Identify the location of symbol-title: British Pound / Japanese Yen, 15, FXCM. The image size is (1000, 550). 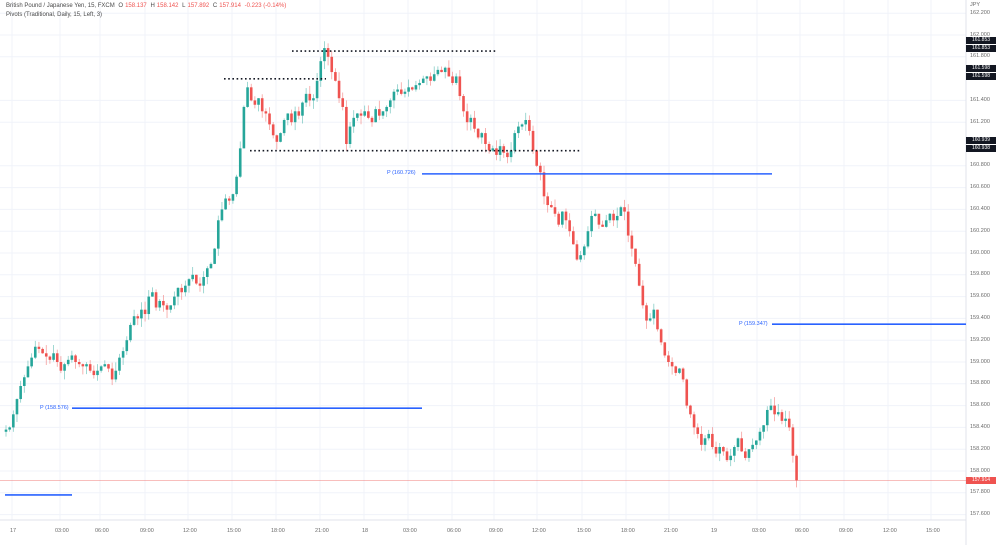
(60, 6).